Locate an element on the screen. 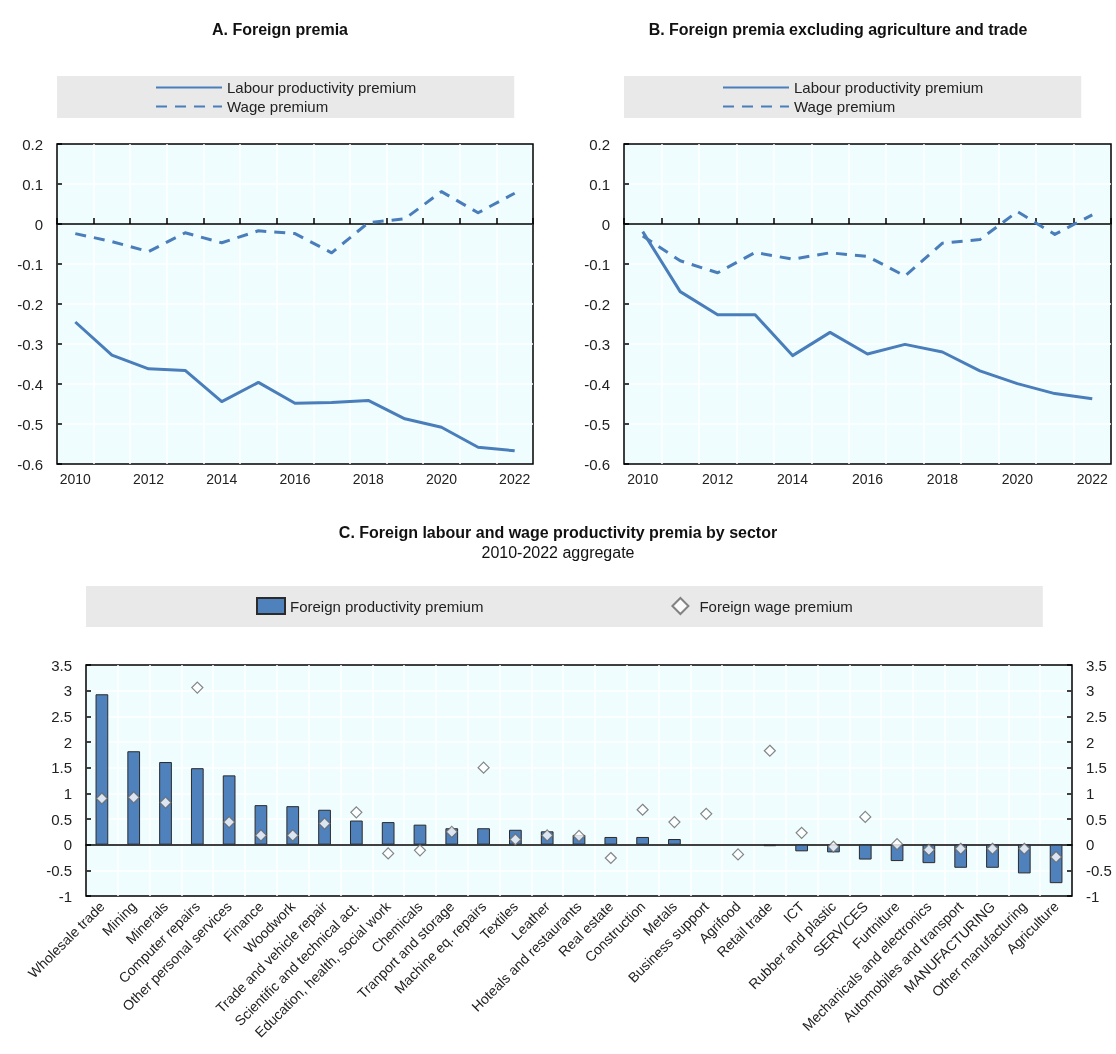 This screenshot has width=1116, height=1054. chart-title: A. Foreign premia is located at coordinates (280, 29).